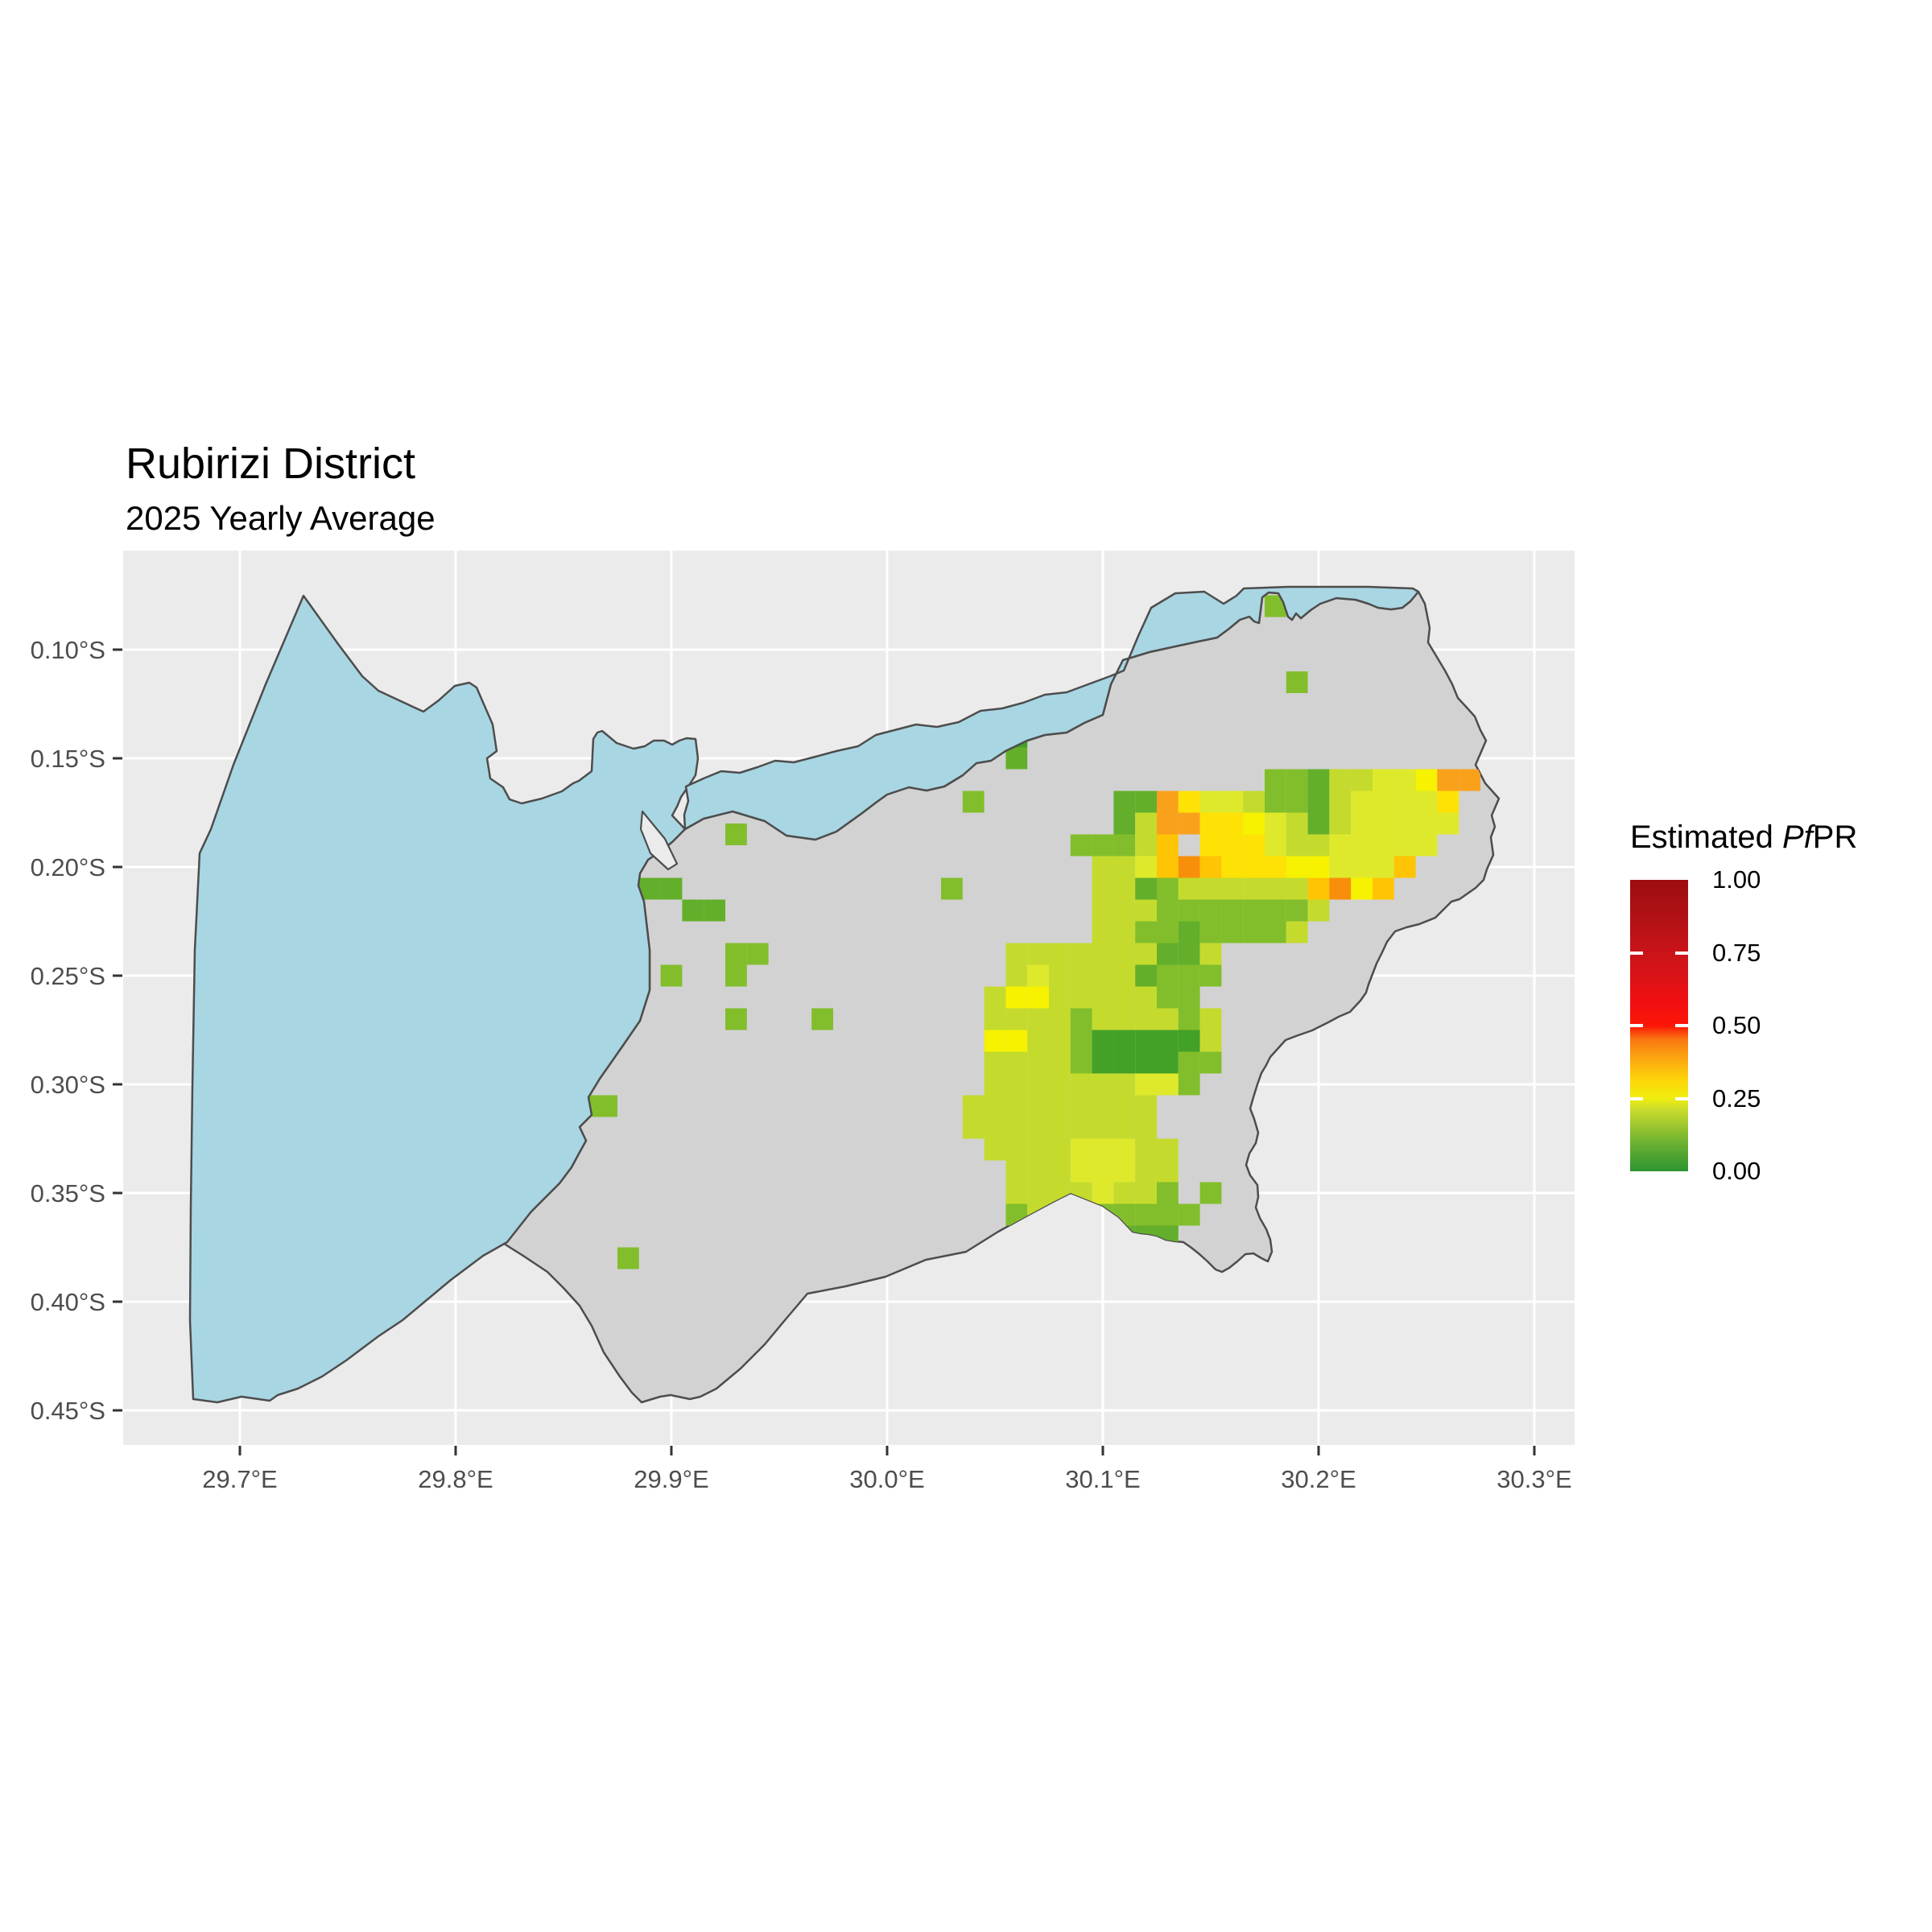  Describe the element at coordinates (886, 1479) in the screenshot. I see `x-tick-label: 30.0°E` at that location.